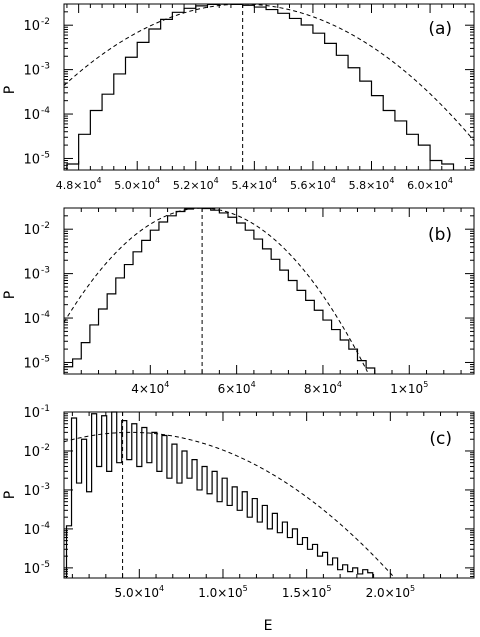 This screenshot has width=480, height=637. What do you see at coordinates (45, 111) in the screenshot?
I see `y-tick-exponent-a: -4` at bounding box center [45, 111].